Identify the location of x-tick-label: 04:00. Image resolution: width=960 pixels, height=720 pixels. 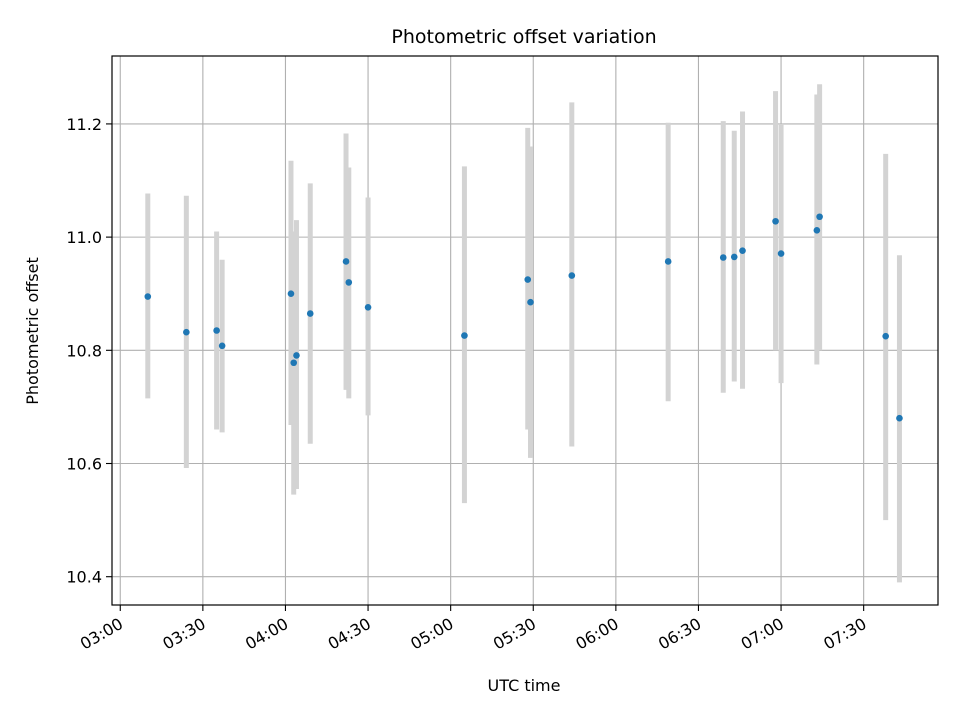
(266, 634).